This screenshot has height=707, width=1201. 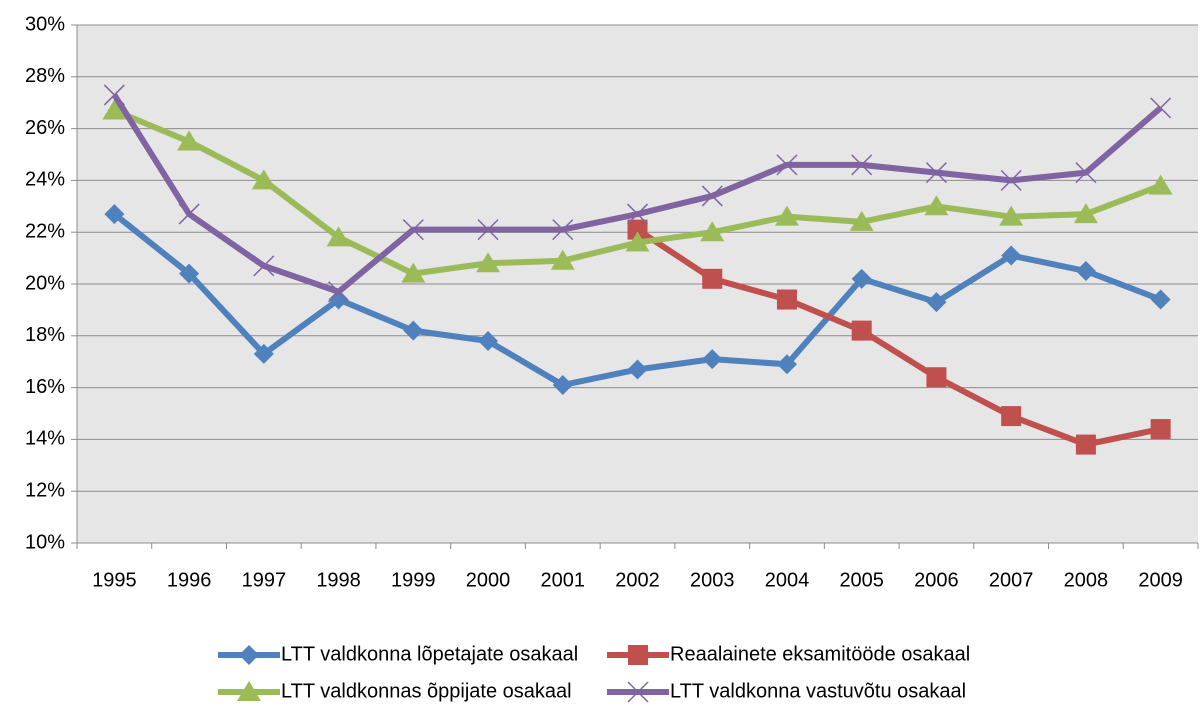 What do you see at coordinates (45, 283) in the screenshot?
I see `y-tick-label: 20%` at bounding box center [45, 283].